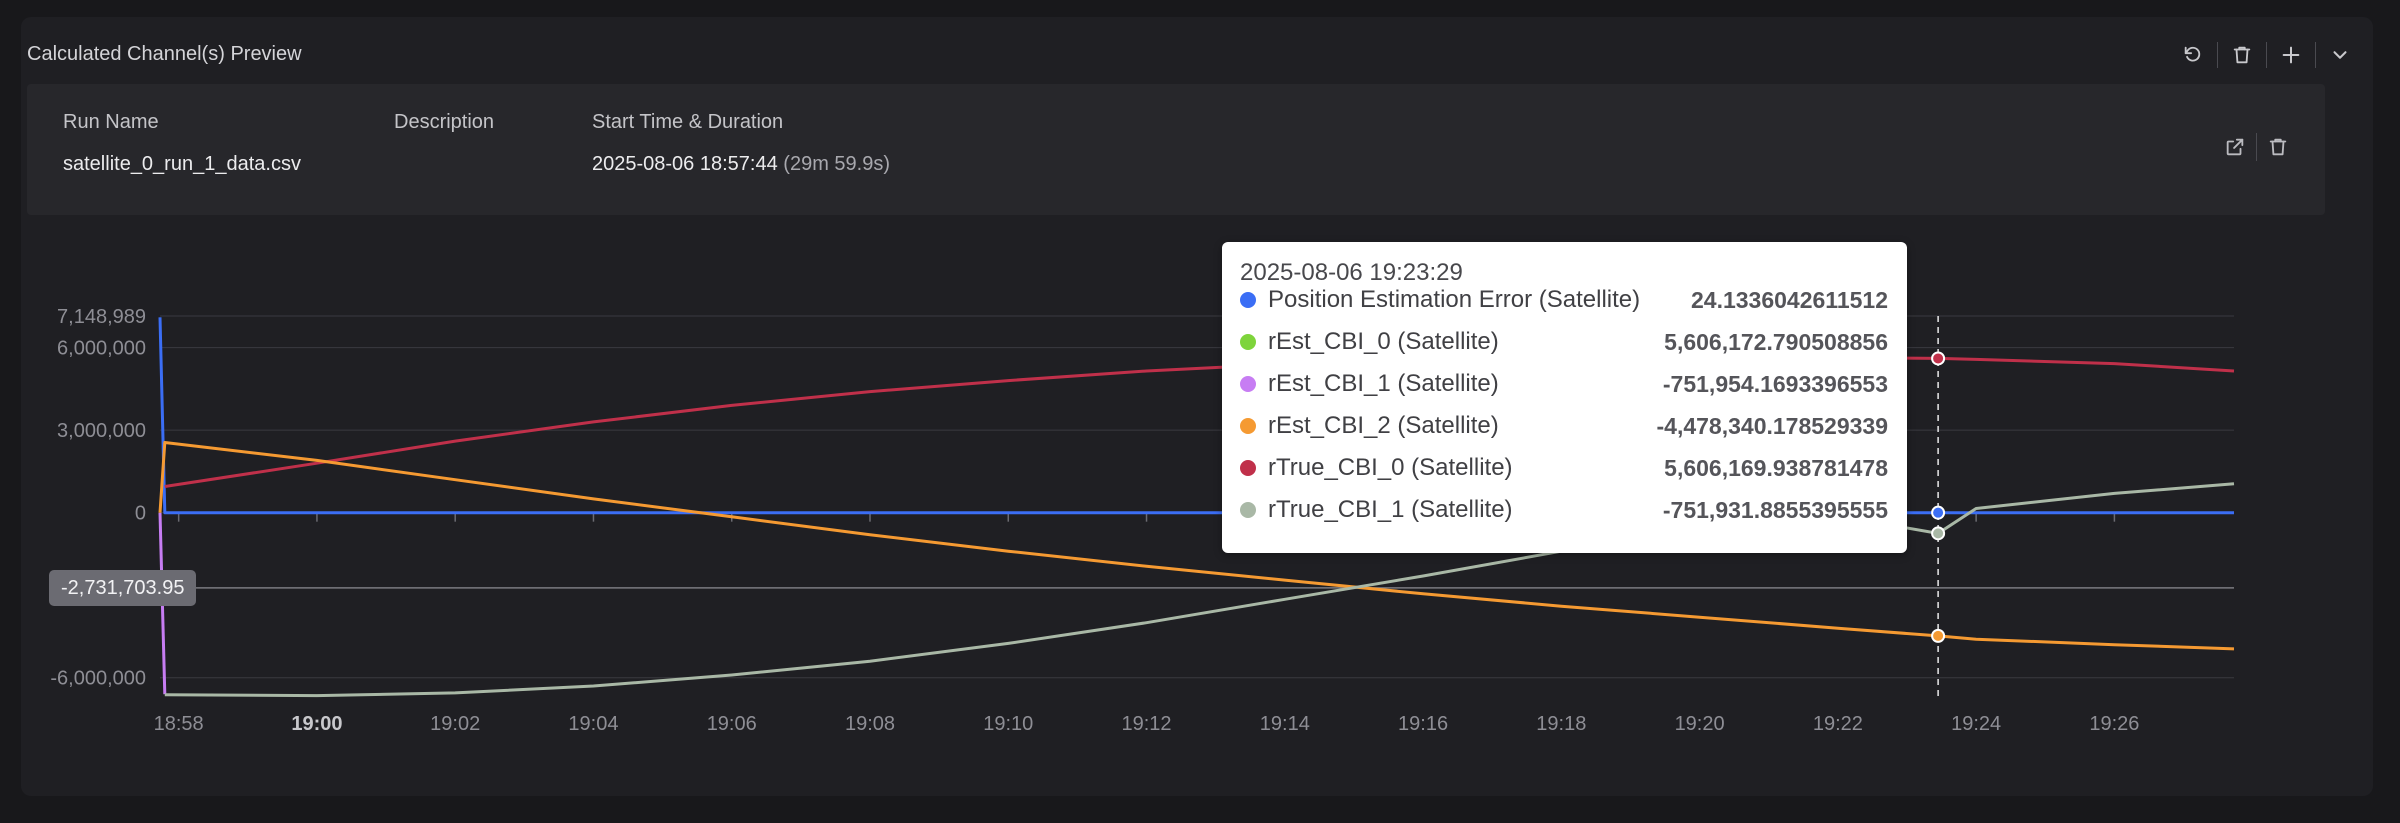 This screenshot has height=823, width=2400. Describe the element at coordinates (1789, 299) in the screenshot. I see `tooltip-series-value: 24.1336042611512` at that location.